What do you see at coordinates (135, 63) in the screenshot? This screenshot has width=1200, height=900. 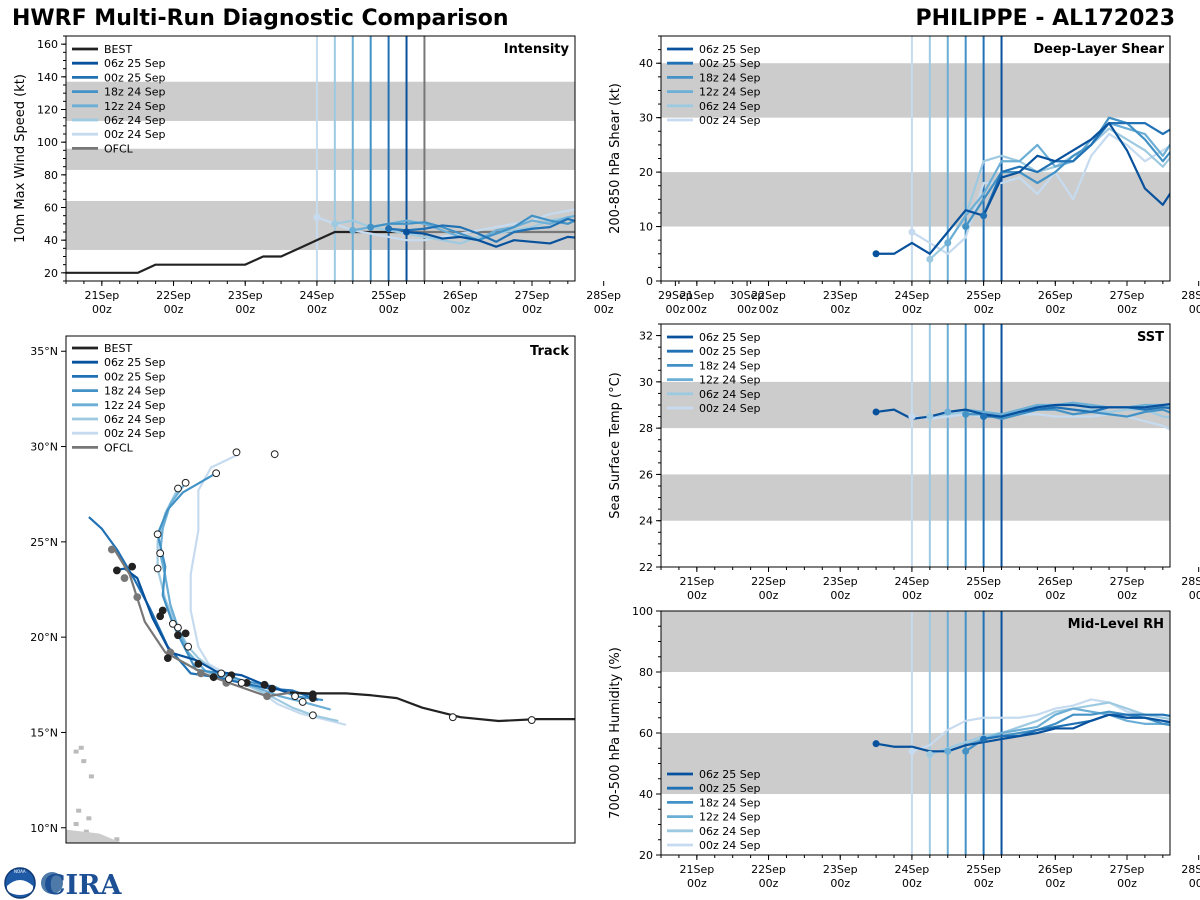 I see `intensity-legend-label: 06z 25 Sep` at bounding box center [135, 63].